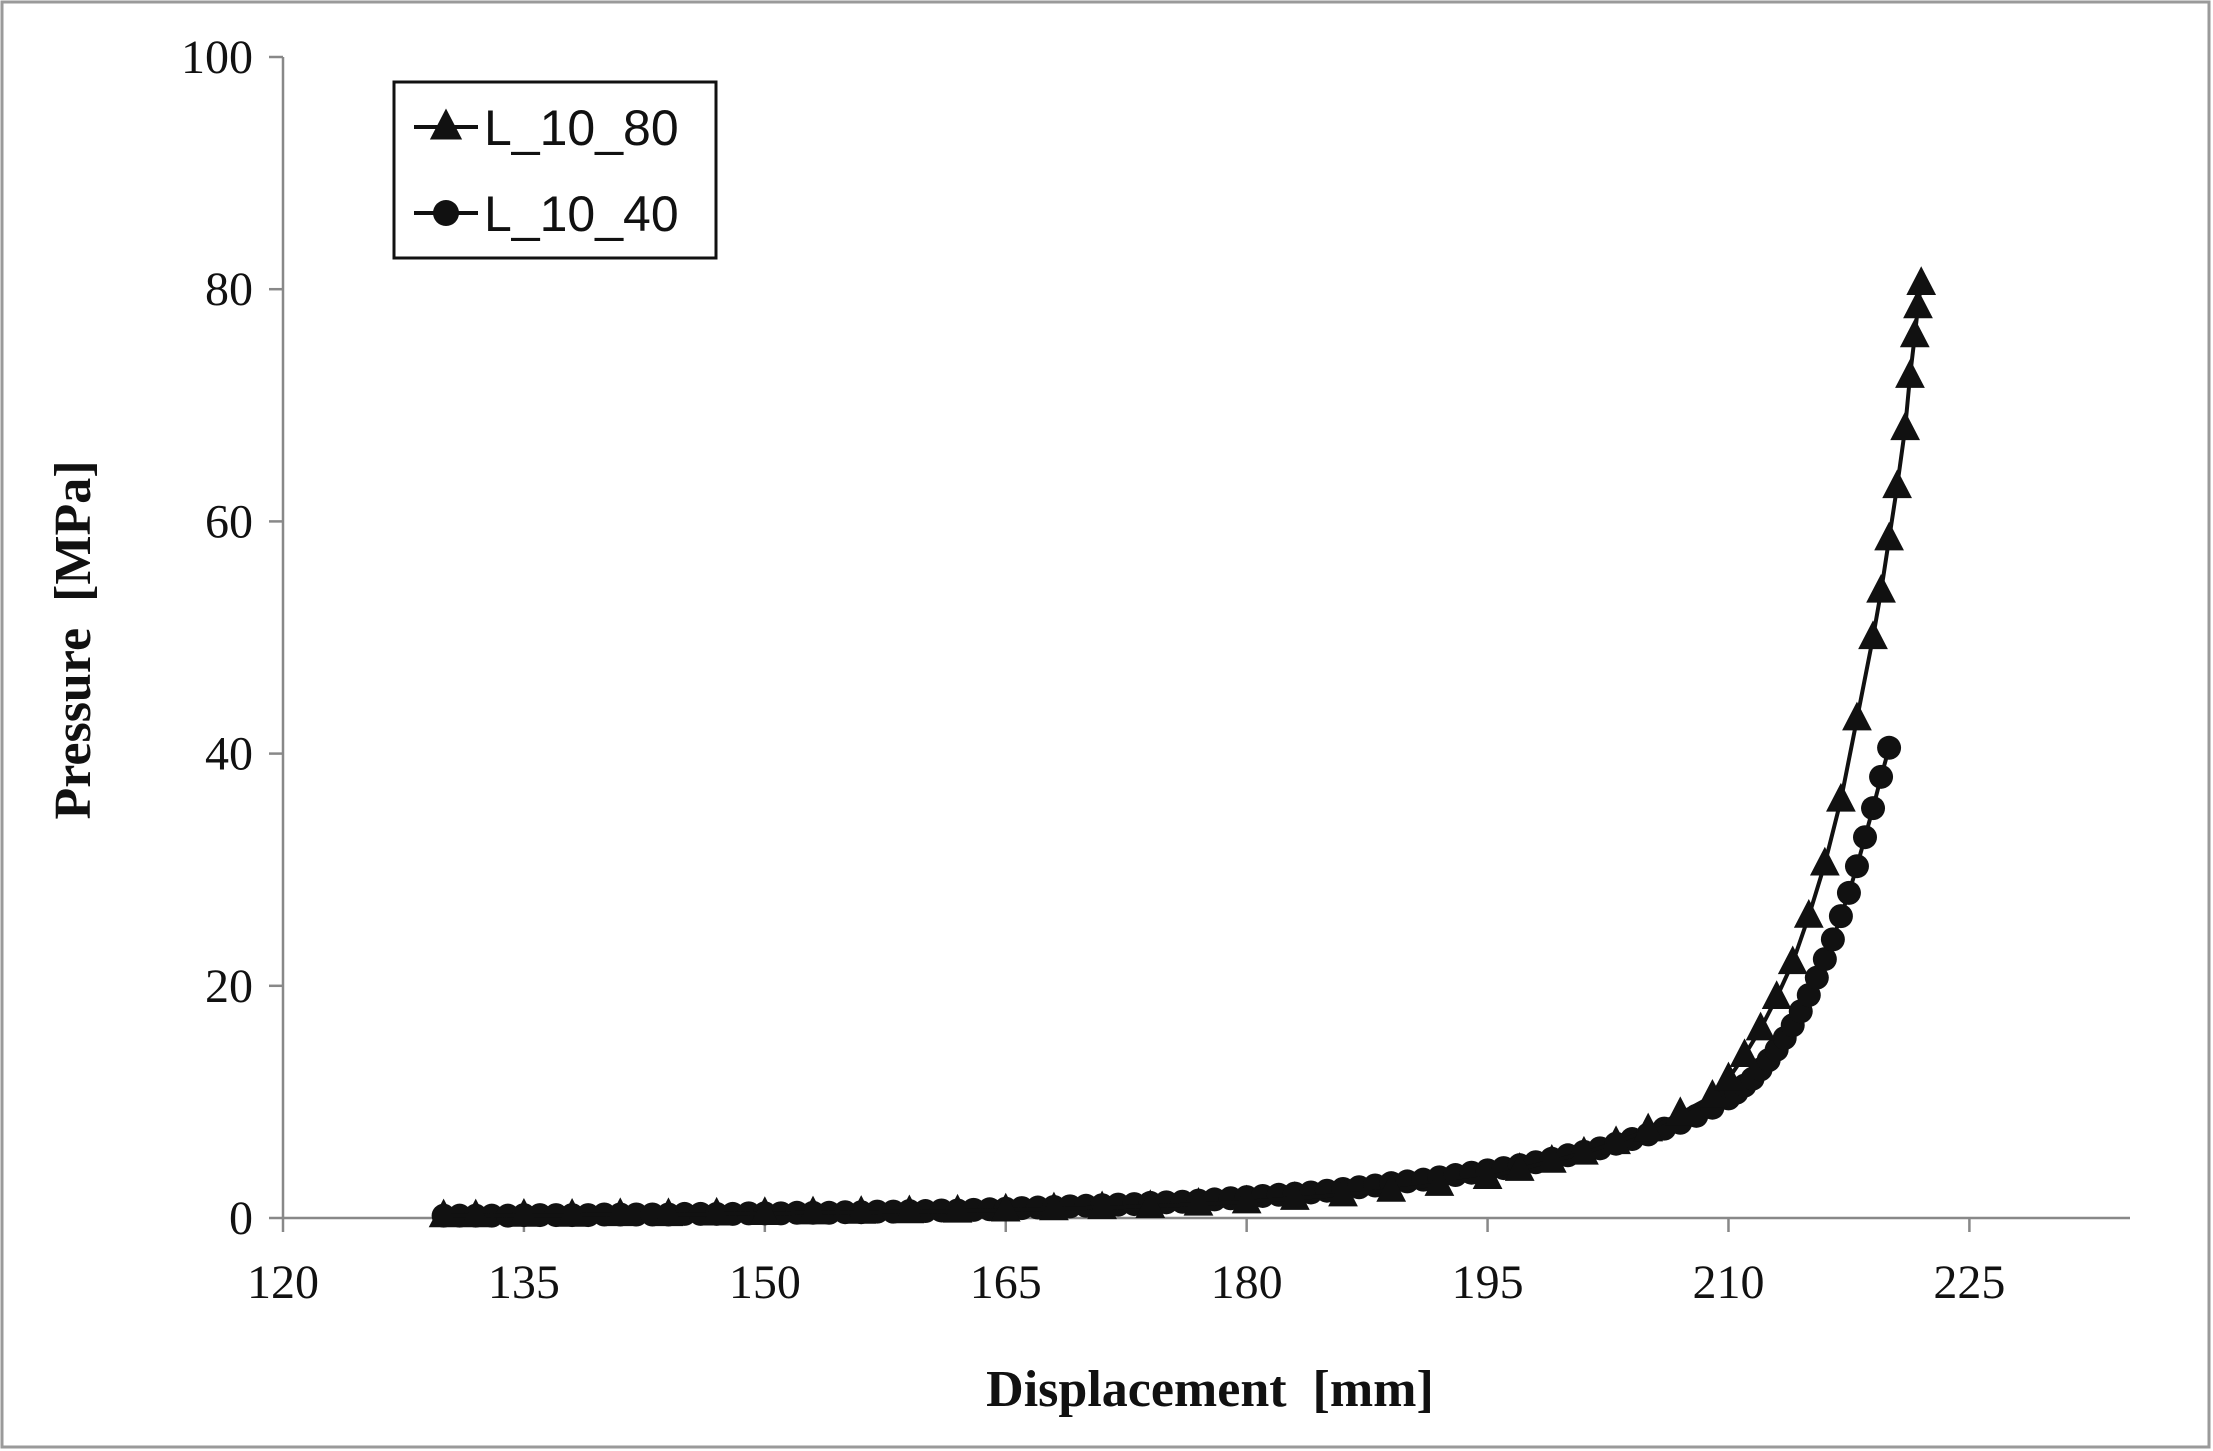  What do you see at coordinates (229, 521) in the screenshot?
I see `y-tick-label: 60` at bounding box center [229, 521].